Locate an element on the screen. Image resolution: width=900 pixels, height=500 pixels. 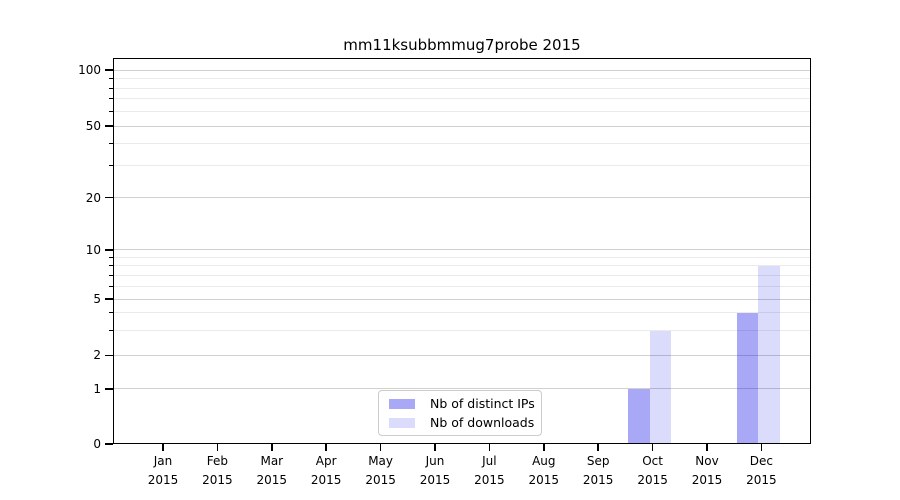
x-axis-tick-label: Oct 2015 is located at coordinates (652, 470).